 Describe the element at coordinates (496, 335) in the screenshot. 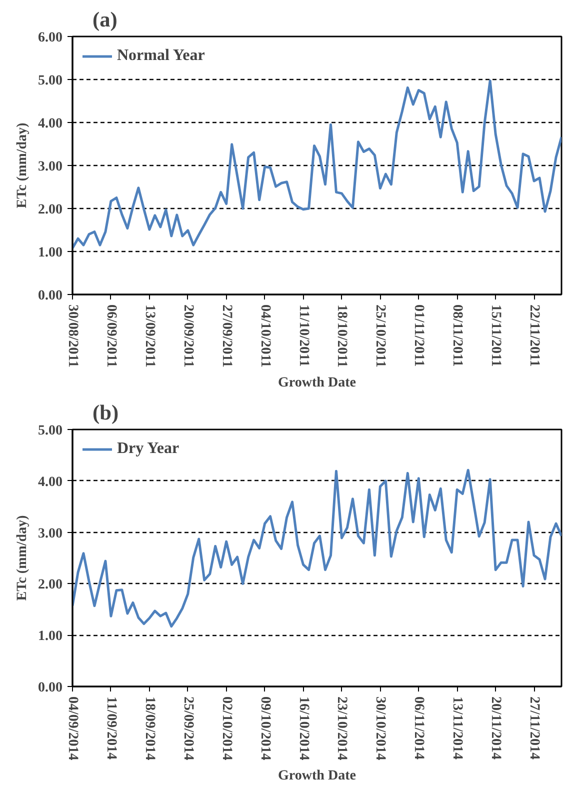

I see `x-tick-label: 15/11/2011` at that location.